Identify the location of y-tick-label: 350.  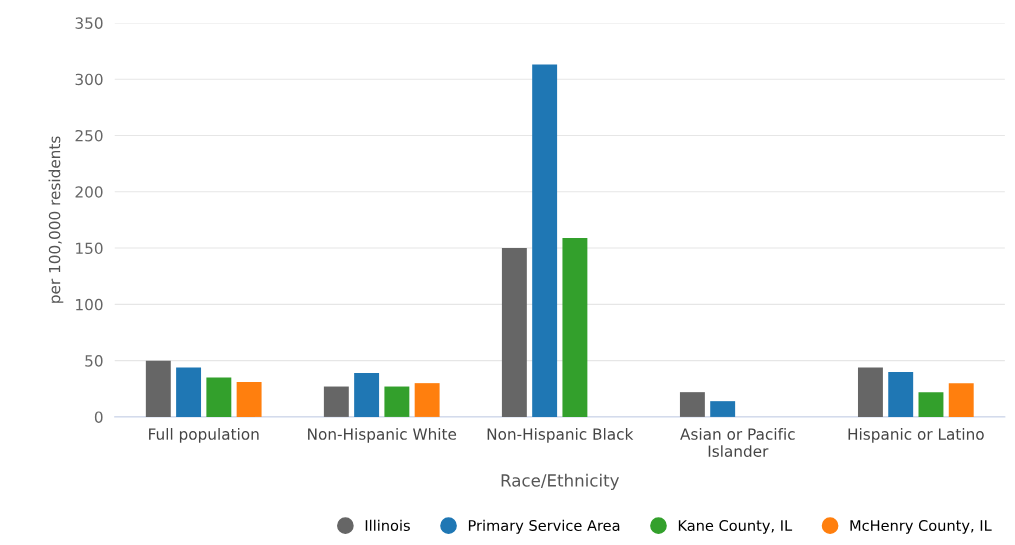
(89, 23).